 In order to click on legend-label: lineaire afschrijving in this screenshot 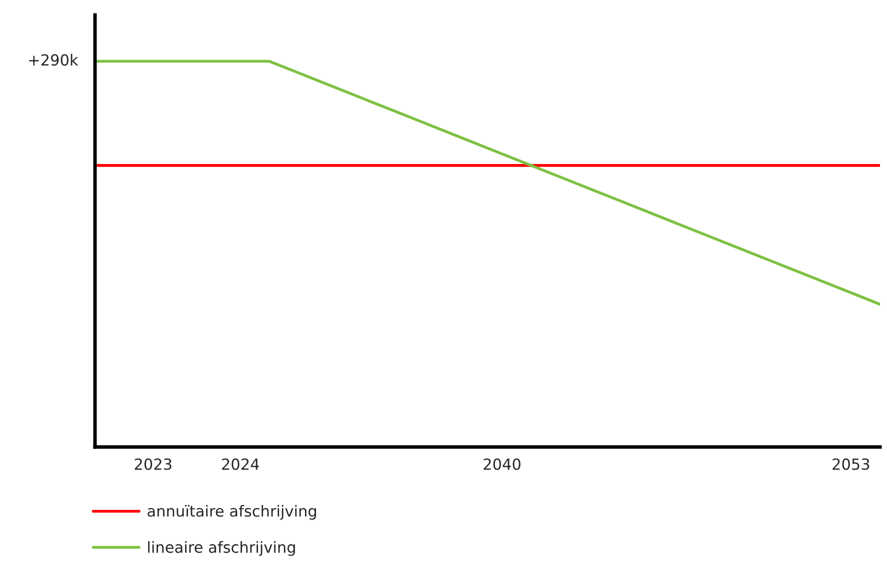, I will do `click(221, 548)`.